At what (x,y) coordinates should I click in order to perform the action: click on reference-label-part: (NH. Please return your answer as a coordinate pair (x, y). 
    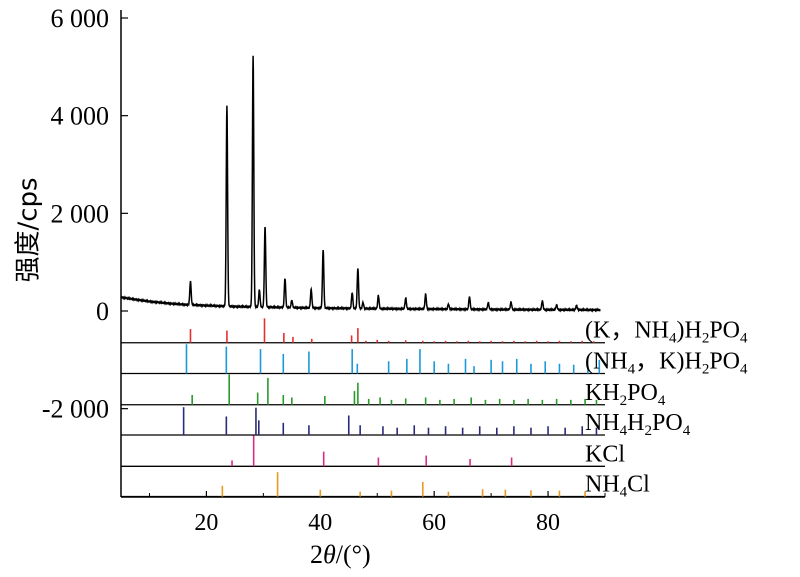
    Looking at the image, I should click on (606, 362).